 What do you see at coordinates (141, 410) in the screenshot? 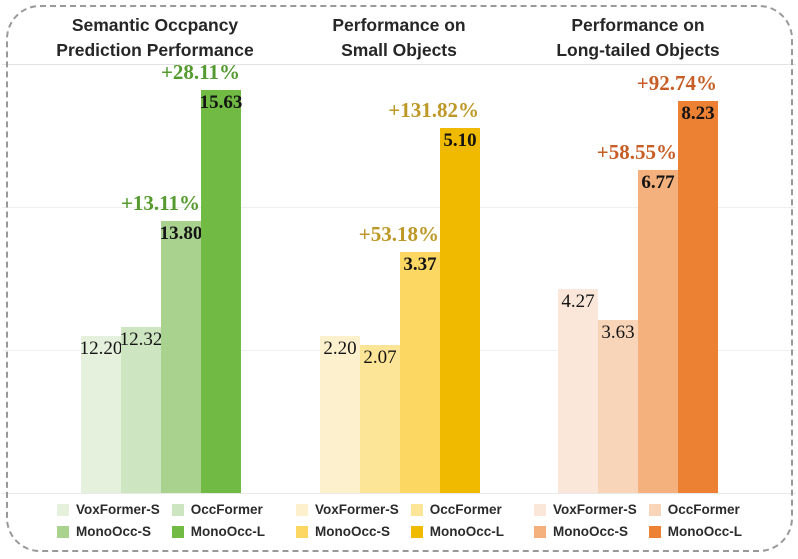
I see `bar-occformer: 12.32` at bounding box center [141, 410].